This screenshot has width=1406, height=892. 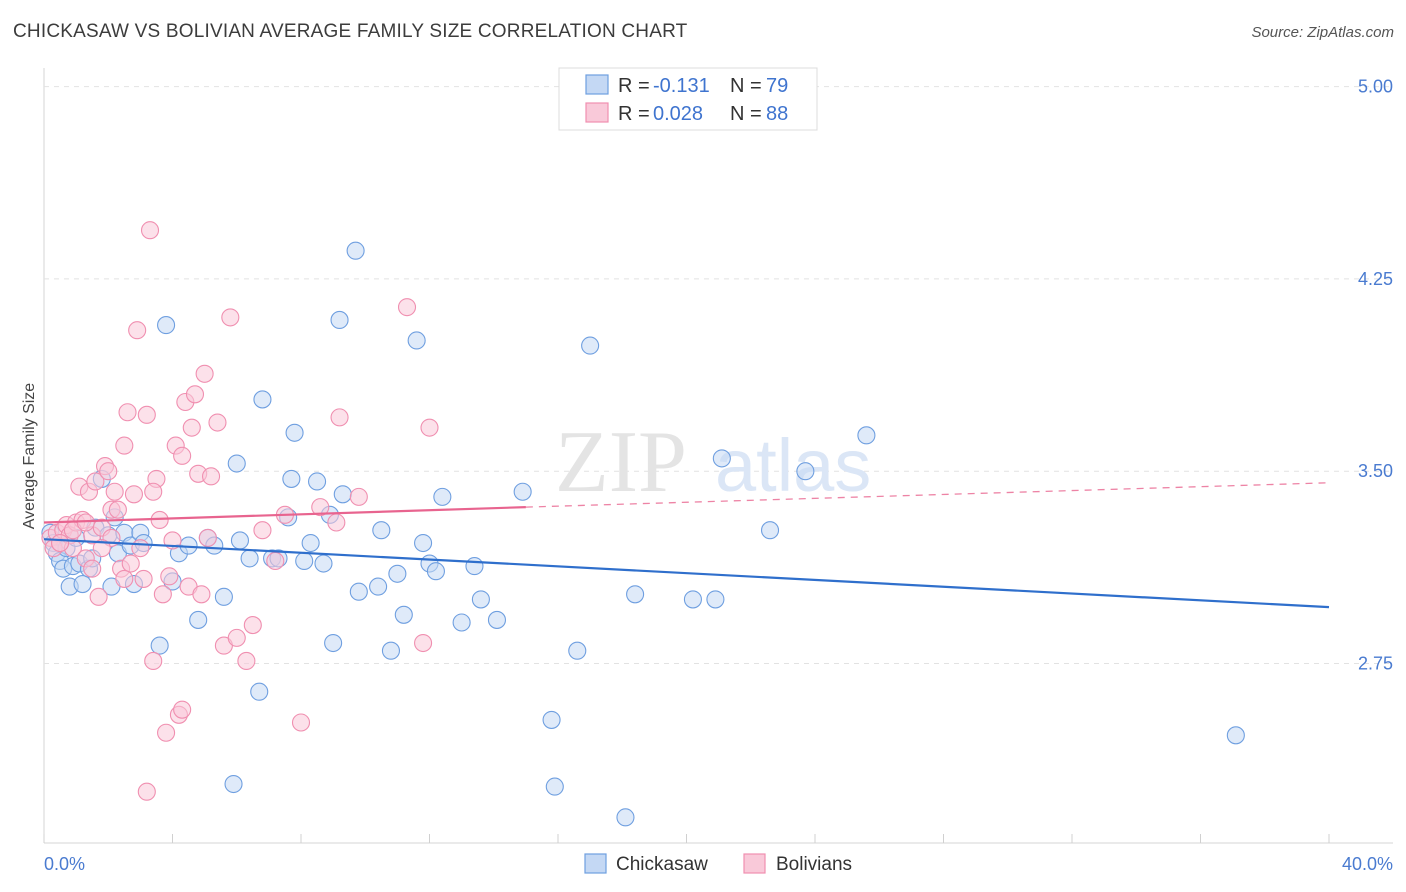 What do you see at coordinates (777, 86) in the screenshot?
I see `legend-n-value-1: 79` at bounding box center [777, 86].